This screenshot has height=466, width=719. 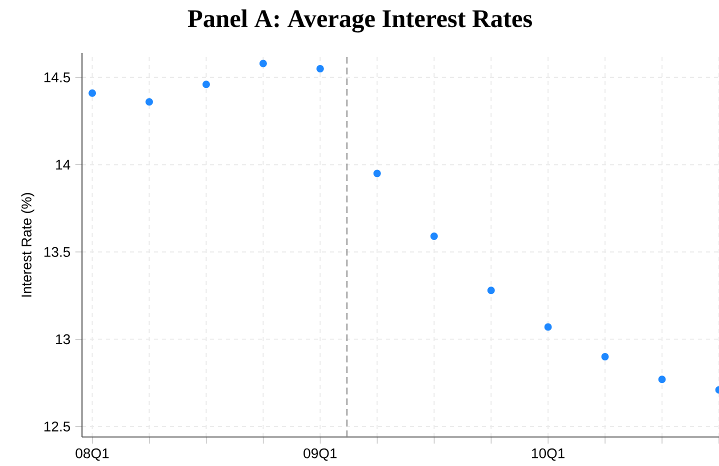 I want to click on x-tick-label: 08Q1, so click(x=92, y=454).